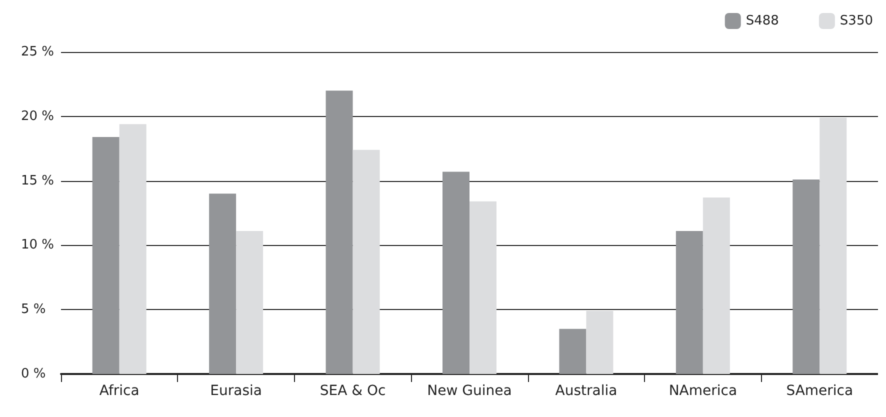  Describe the element at coordinates (353, 391) in the screenshot. I see `x-tick-label: SEA & Oc` at that location.